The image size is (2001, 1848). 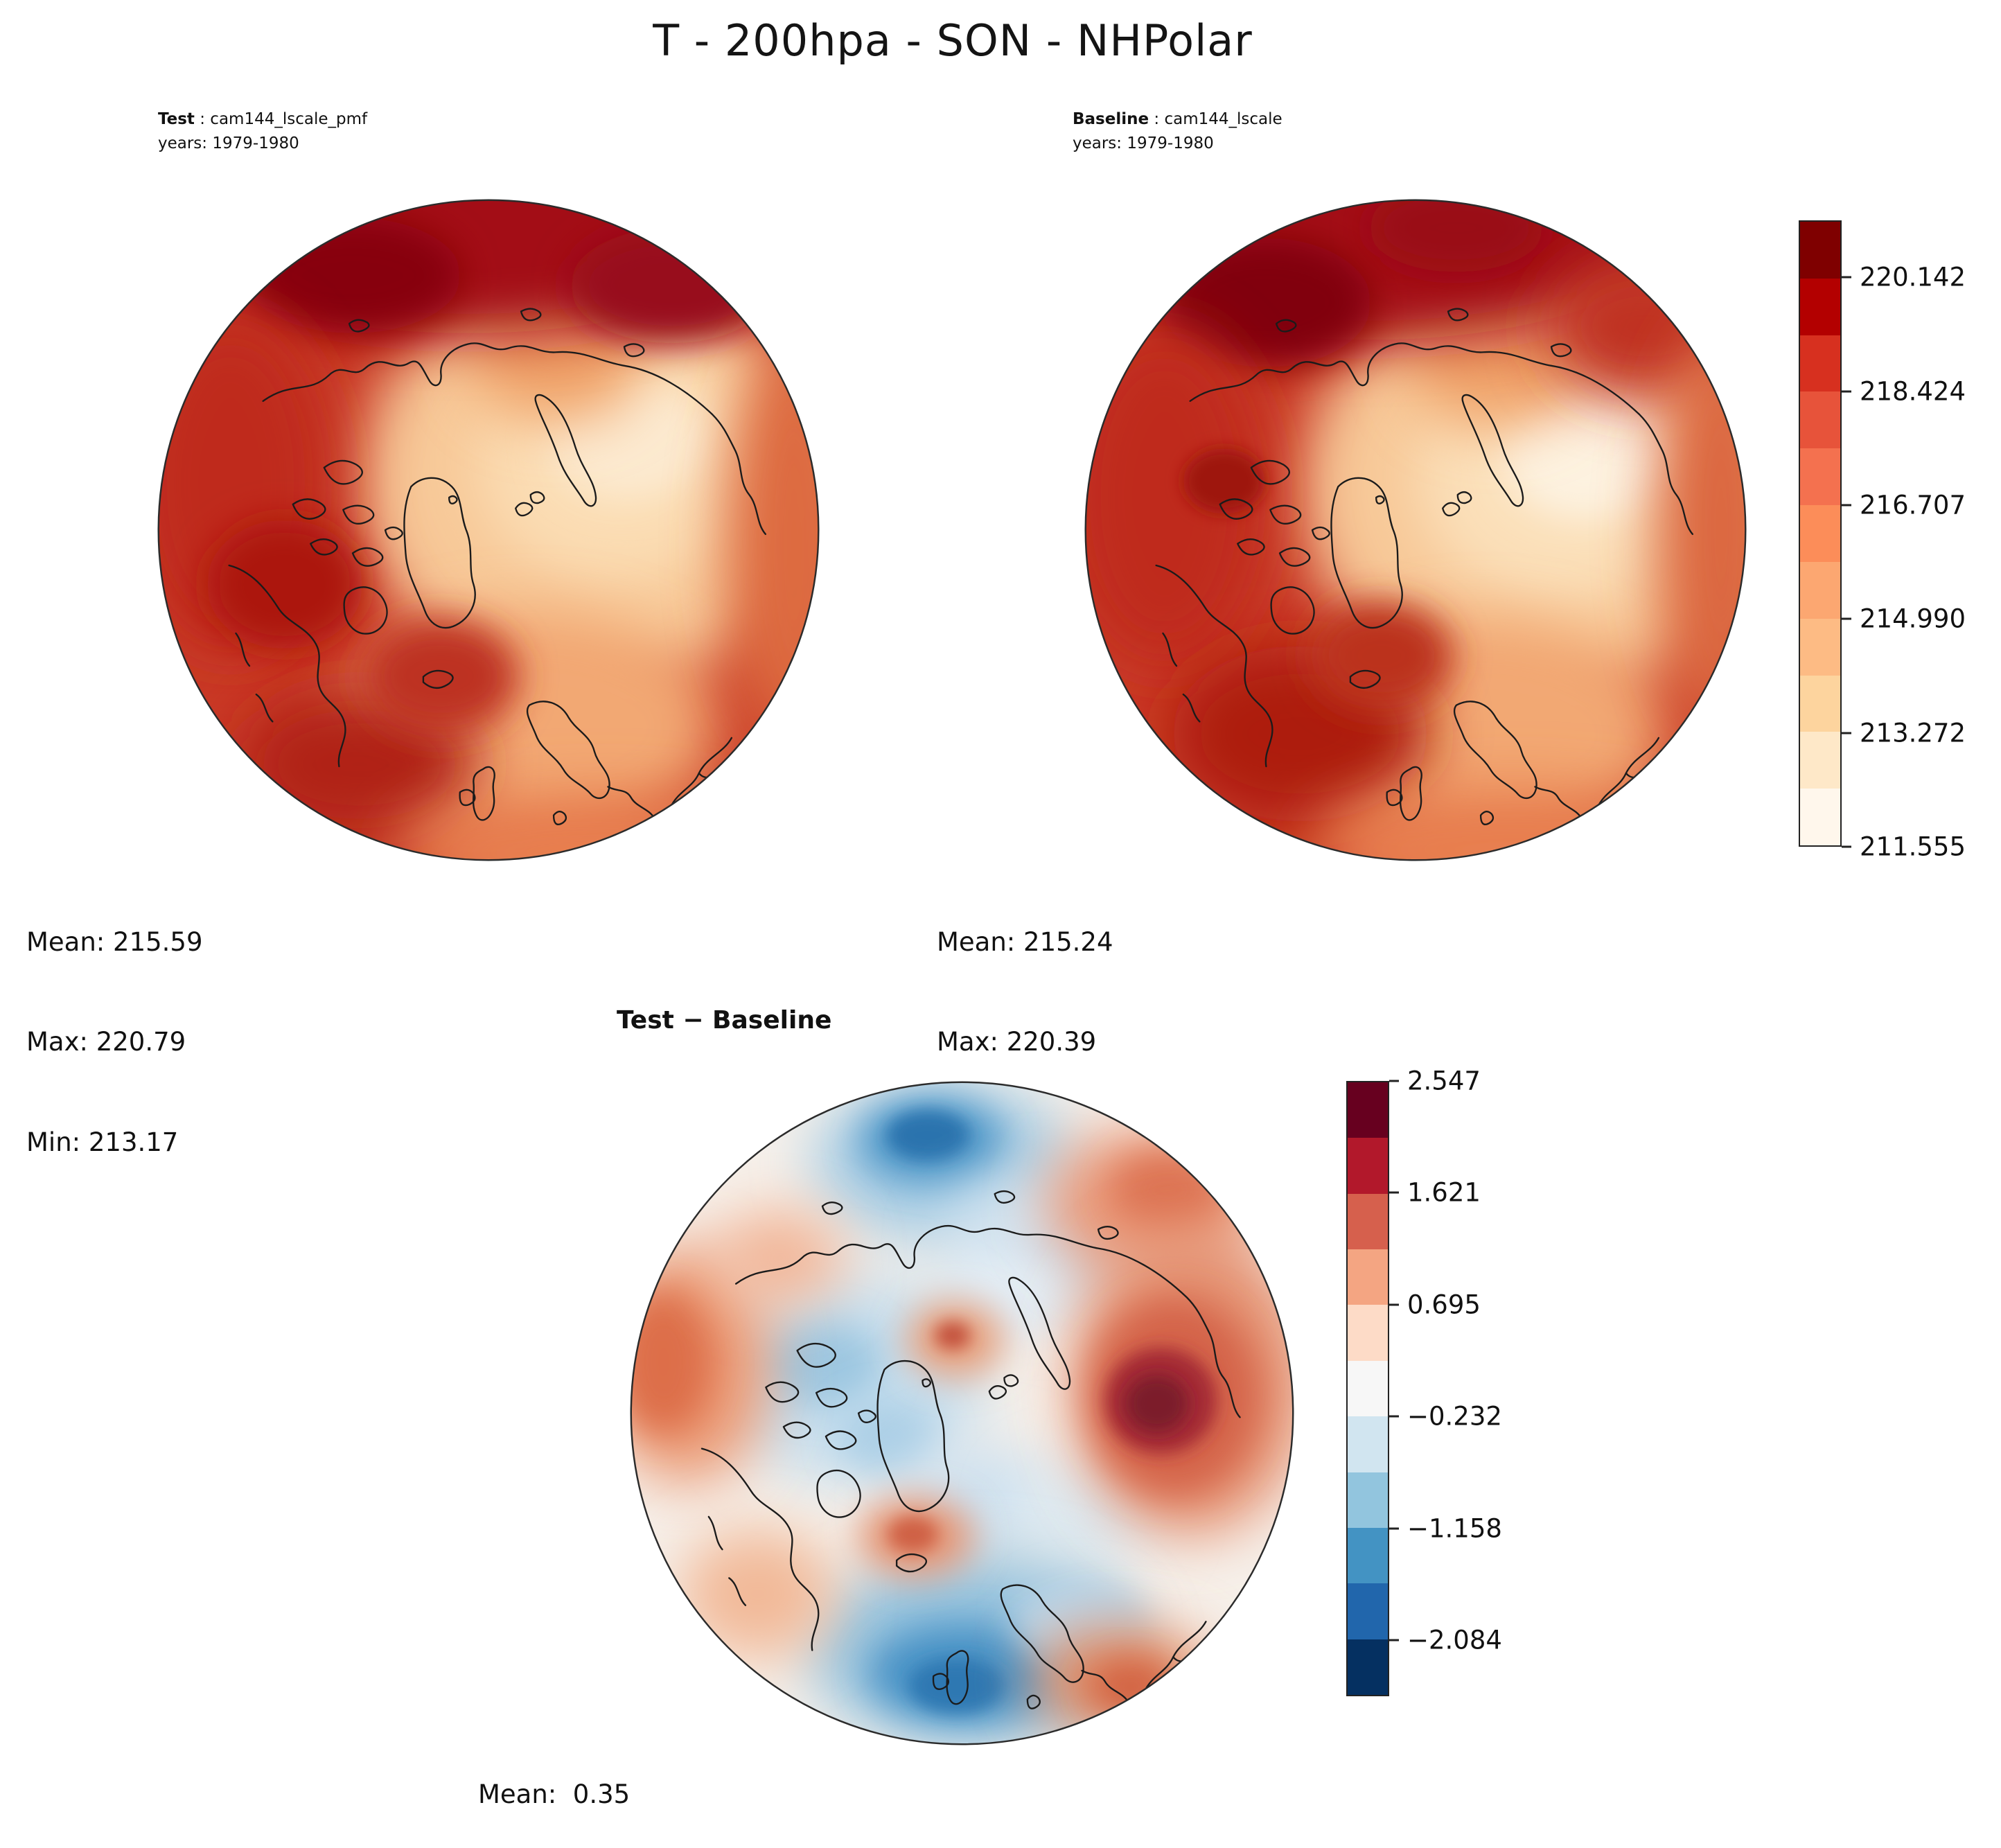 I want to click on diff-map, so click(x=962, y=1413).